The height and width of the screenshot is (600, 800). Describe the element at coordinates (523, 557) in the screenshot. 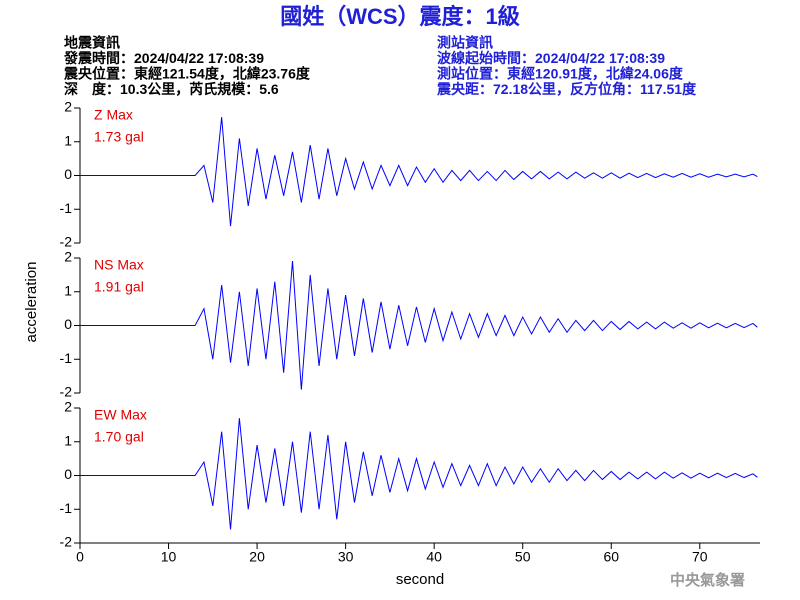

I see `x-tick-label: 50` at that location.